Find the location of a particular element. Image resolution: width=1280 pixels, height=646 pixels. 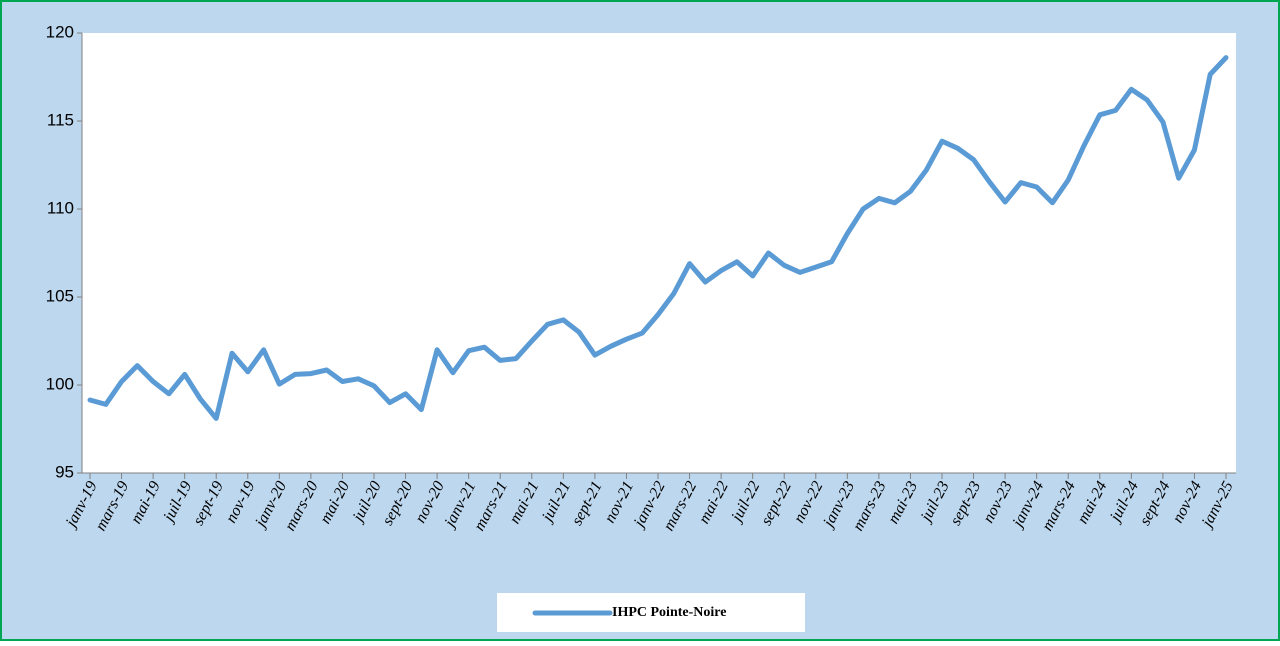

legend-label: IHPC Pointe-Noire is located at coordinates (669, 612).